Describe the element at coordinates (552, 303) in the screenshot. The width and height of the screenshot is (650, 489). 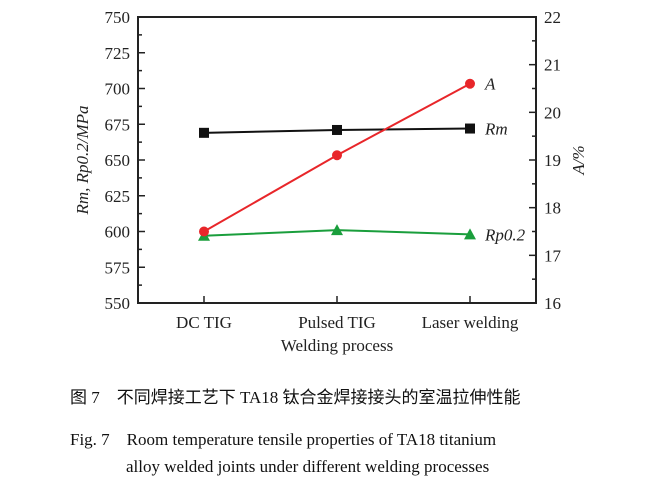
I see `right-tick-label: 16` at that location.